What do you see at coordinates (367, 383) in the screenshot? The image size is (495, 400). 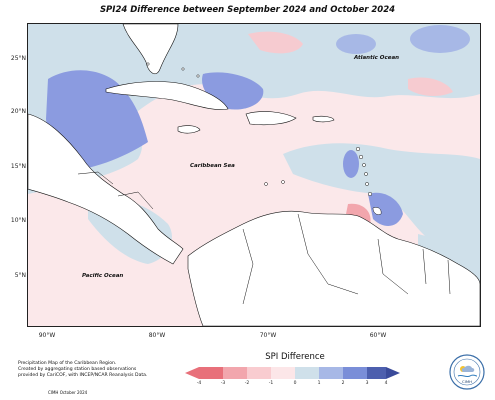 I see `legend-tick-3: 3` at bounding box center [367, 383].